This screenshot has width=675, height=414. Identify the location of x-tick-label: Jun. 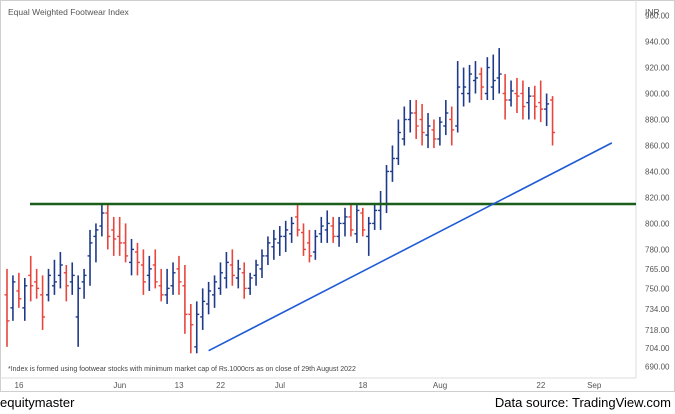
(119, 385).